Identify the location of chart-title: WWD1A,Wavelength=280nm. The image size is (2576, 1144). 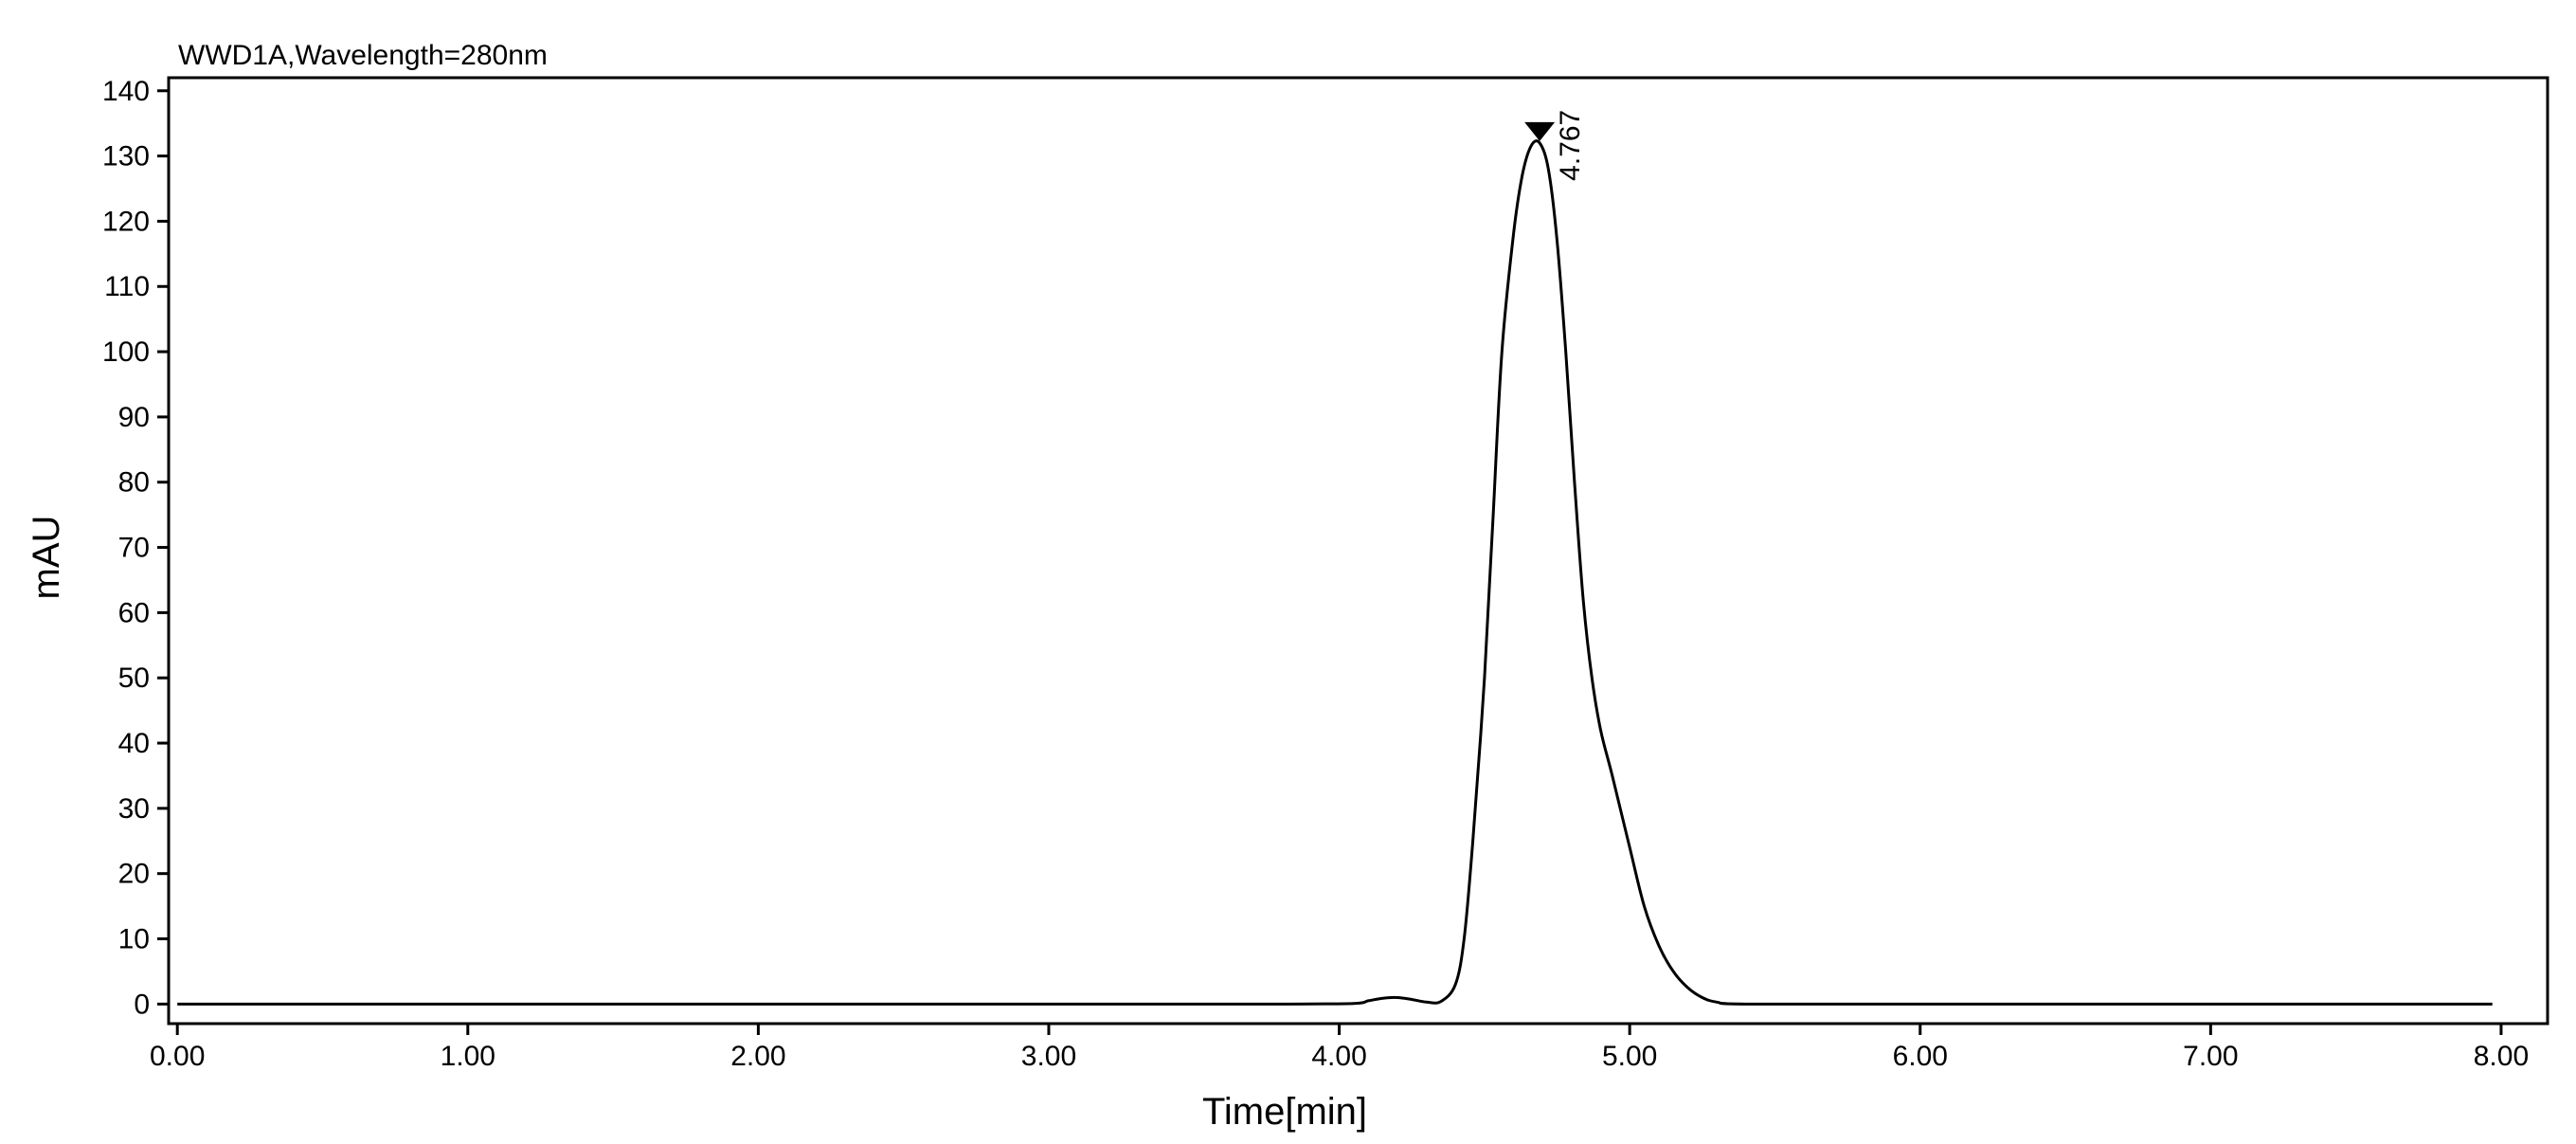
(363, 55).